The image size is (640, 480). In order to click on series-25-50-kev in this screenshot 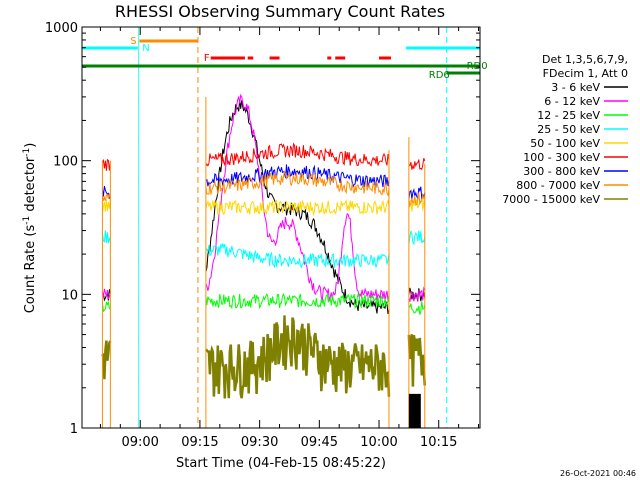, I will do `click(263, 249)`.